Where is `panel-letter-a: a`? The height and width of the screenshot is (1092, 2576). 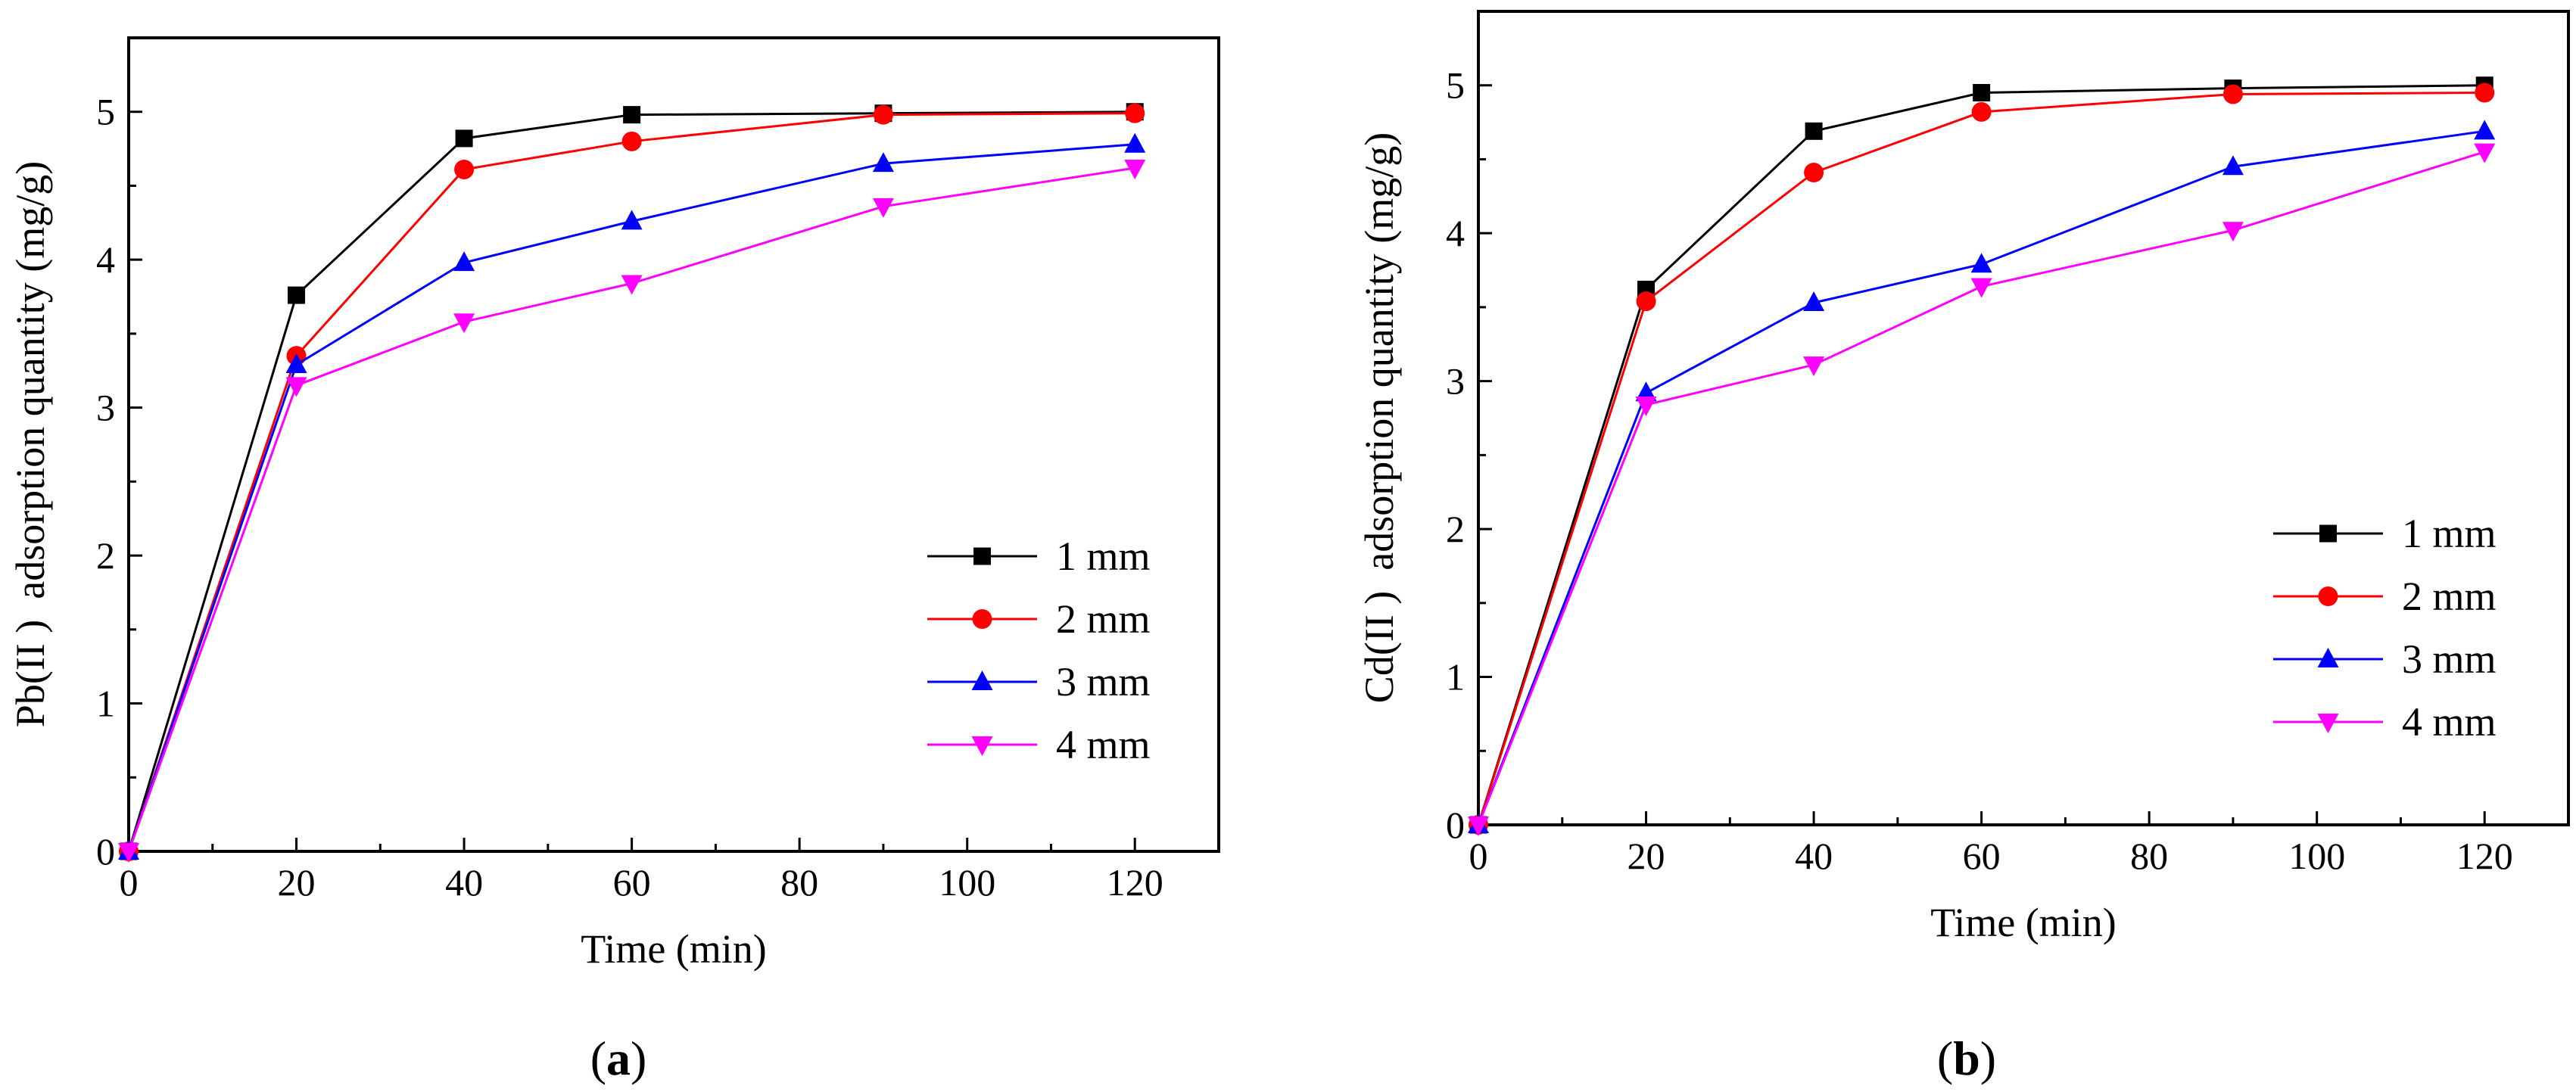 panel-letter-a: a is located at coordinates (618, 1058).